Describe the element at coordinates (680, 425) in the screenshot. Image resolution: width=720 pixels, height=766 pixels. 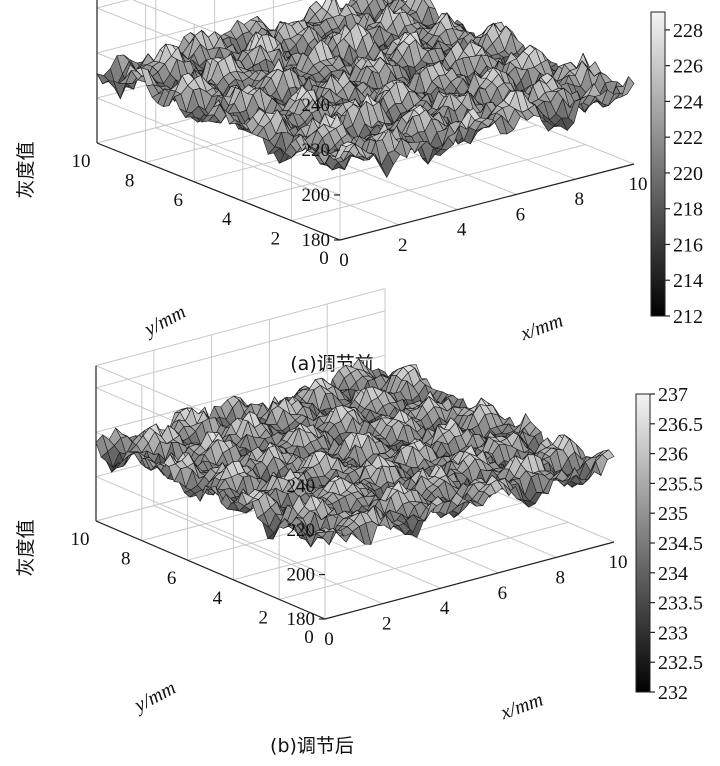
I see `colorbar-tick-label: 236.5` at that location.